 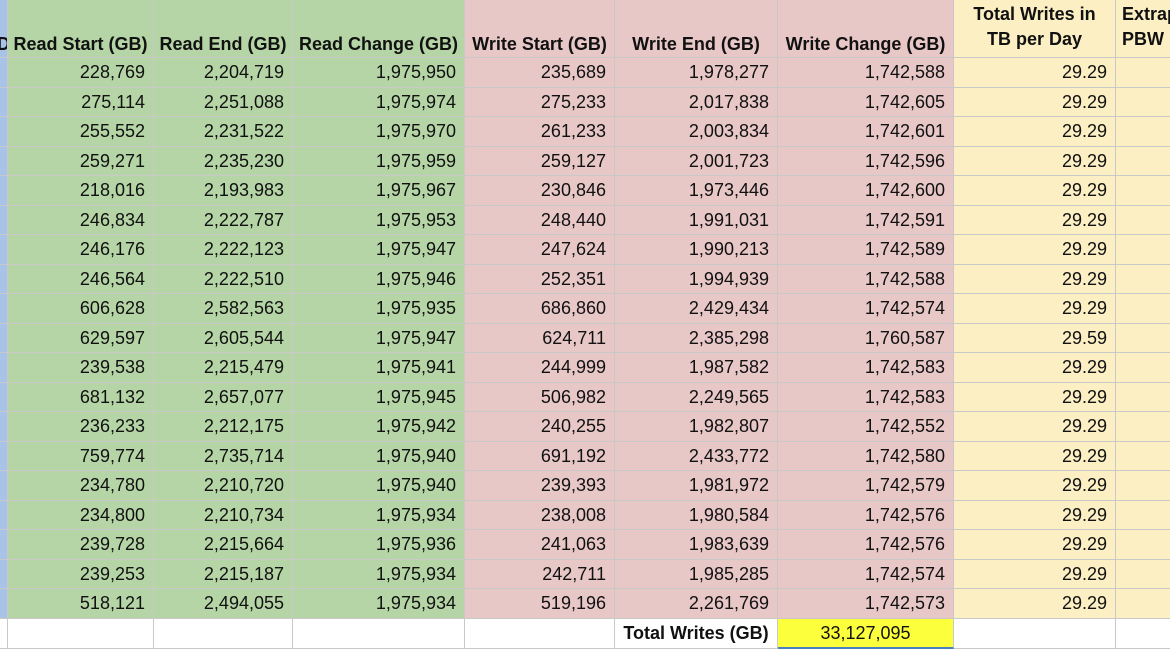 I want to click on cell-write-end: 1,994,939, so click(x=696, y=279).